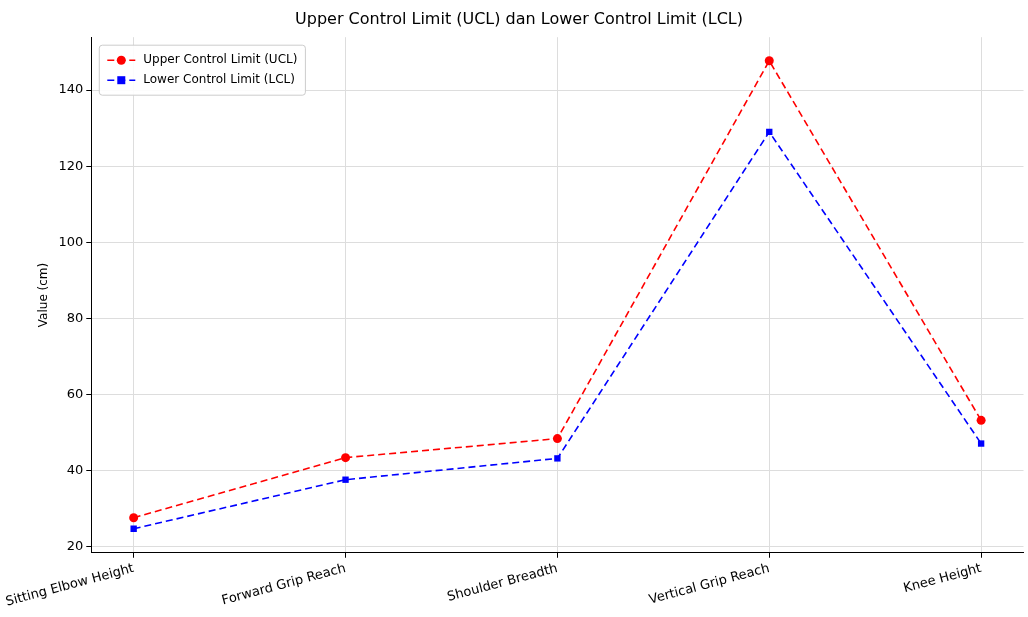 The width and height of the screenshot is (1028, 617). Describe the element at coordinates (709, 583) in the screenshot. I see `x-tick-label: Vertical Grip Reach` at that location.